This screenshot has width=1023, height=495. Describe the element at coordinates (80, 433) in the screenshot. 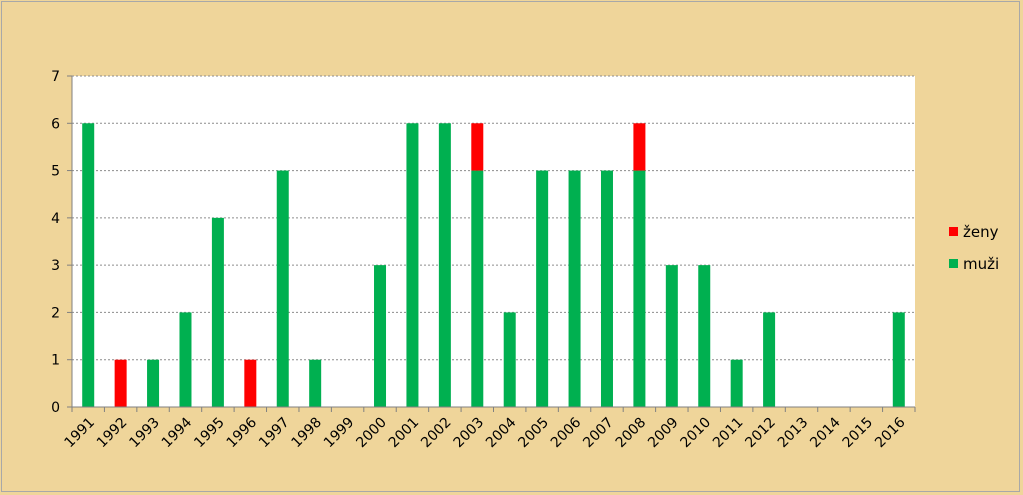

I see `x-tick-label: 1991` at that location.